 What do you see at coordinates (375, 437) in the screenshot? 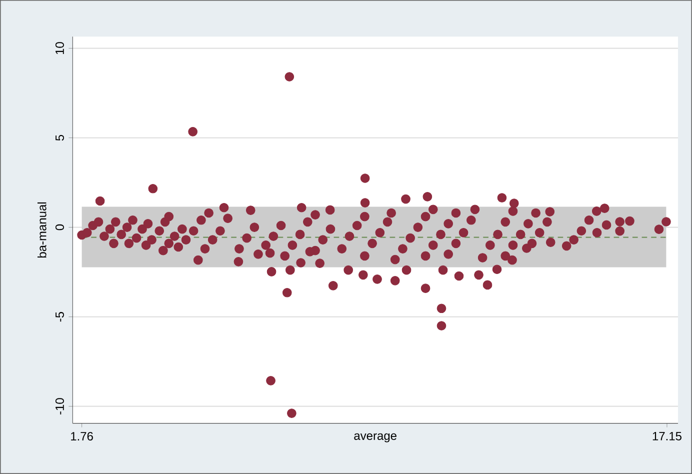
I see `x-axis-title: average` at bounding box center [375, 437].